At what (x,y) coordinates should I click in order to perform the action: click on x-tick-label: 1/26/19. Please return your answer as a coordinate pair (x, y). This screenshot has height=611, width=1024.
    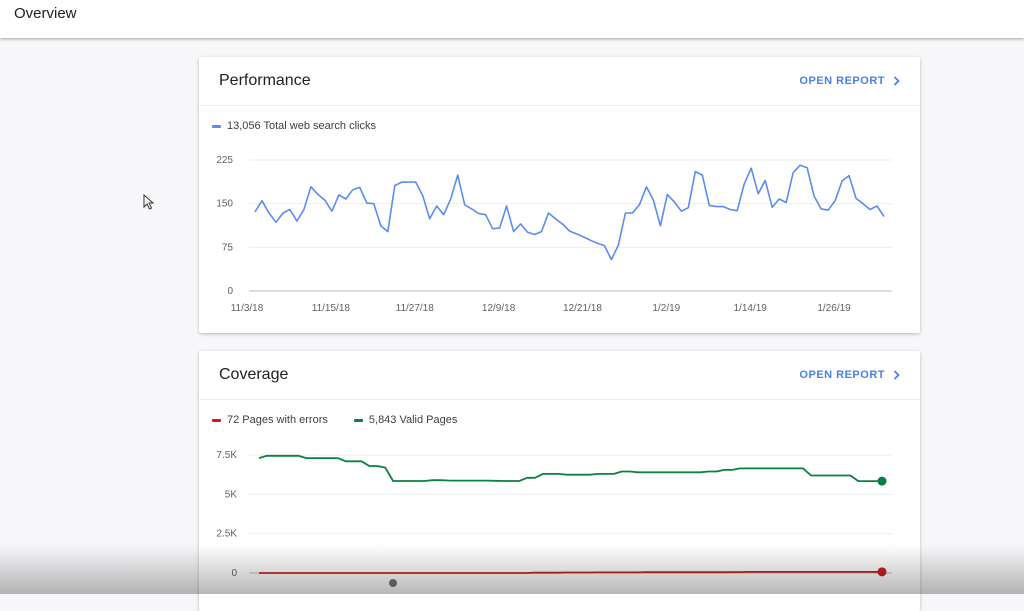
    Looking at the image, I should click on (834, 308).